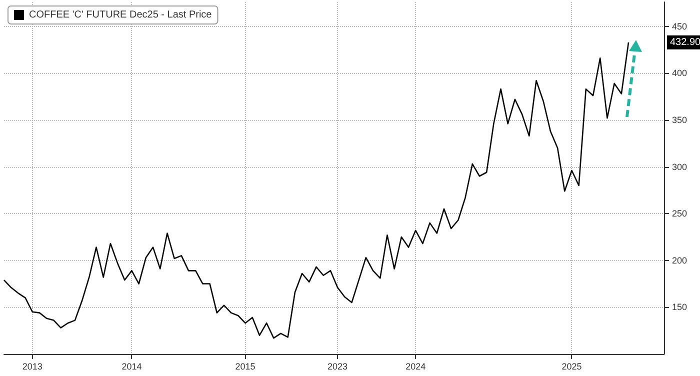  What do you see at coordinates (680, 307) in the screenshot?
I see `y-tick-label: 150` at bounding box center [680, 307].